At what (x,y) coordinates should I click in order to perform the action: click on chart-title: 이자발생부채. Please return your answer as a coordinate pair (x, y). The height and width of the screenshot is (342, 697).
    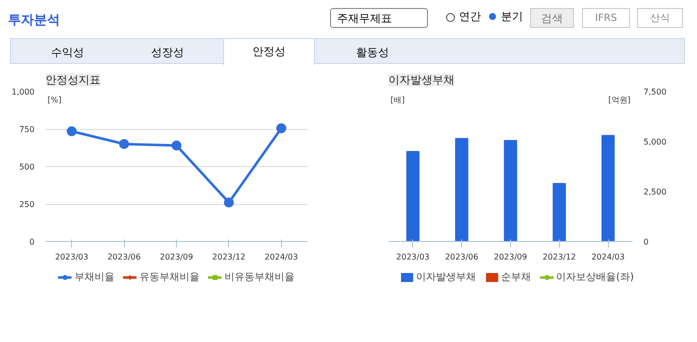
    Looking at the image, I should click on (421, 80).